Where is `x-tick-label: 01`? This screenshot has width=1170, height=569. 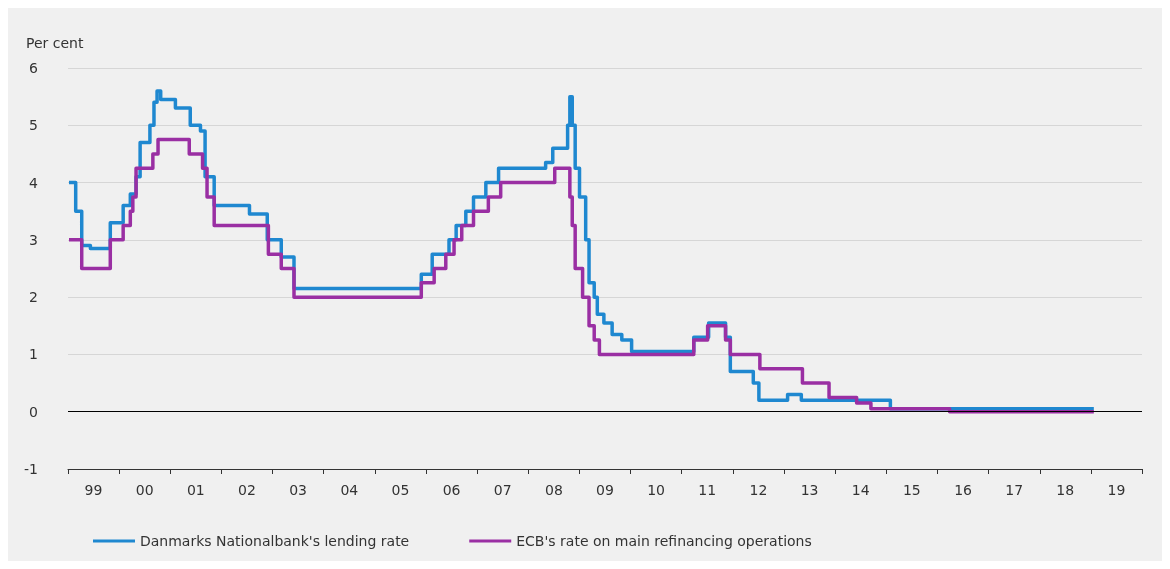 x-tick-label: 01 is located at coordinates (195, 490).